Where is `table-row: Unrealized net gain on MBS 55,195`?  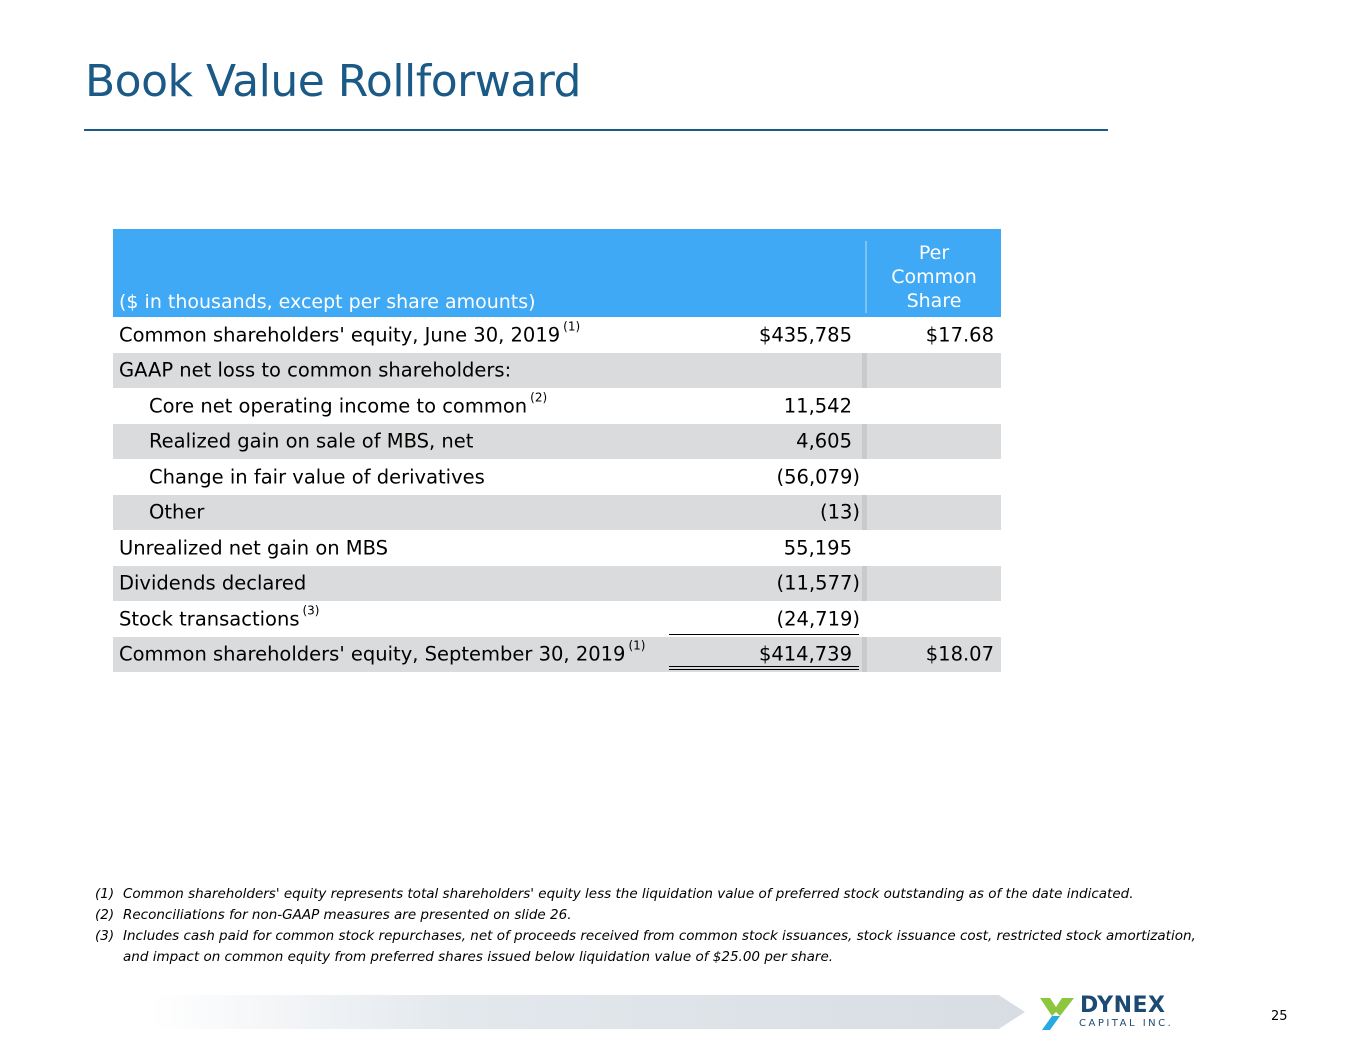
table-row: Unrealized net gain on MBS 55,195 is located at coordinates (557, 548).